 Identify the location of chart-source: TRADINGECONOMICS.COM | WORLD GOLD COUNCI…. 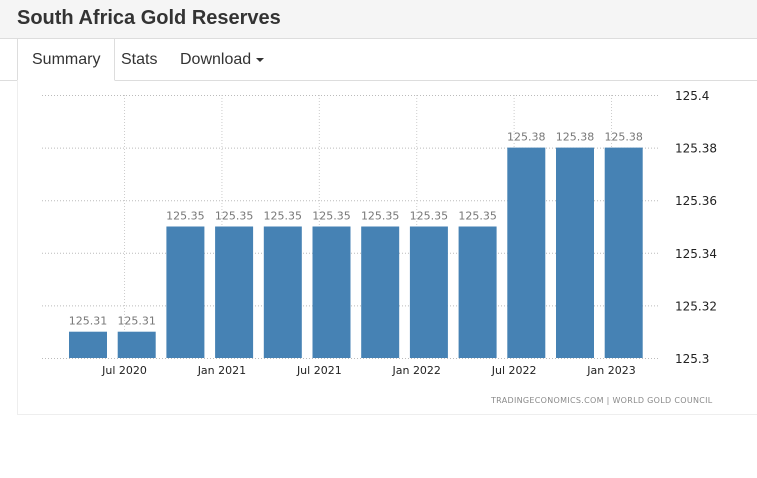
(602, 400).